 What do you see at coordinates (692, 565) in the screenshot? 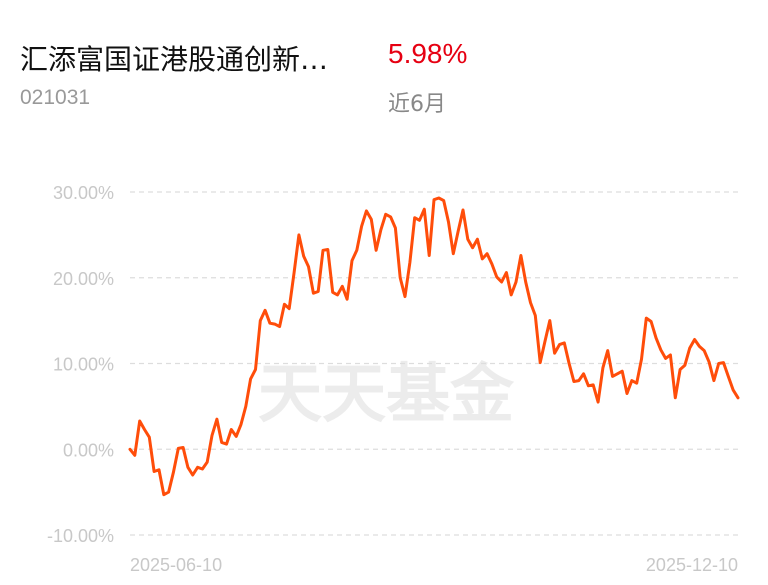
I see `x-tick-label: 2025-12-10` at bounding box center [692, 565].